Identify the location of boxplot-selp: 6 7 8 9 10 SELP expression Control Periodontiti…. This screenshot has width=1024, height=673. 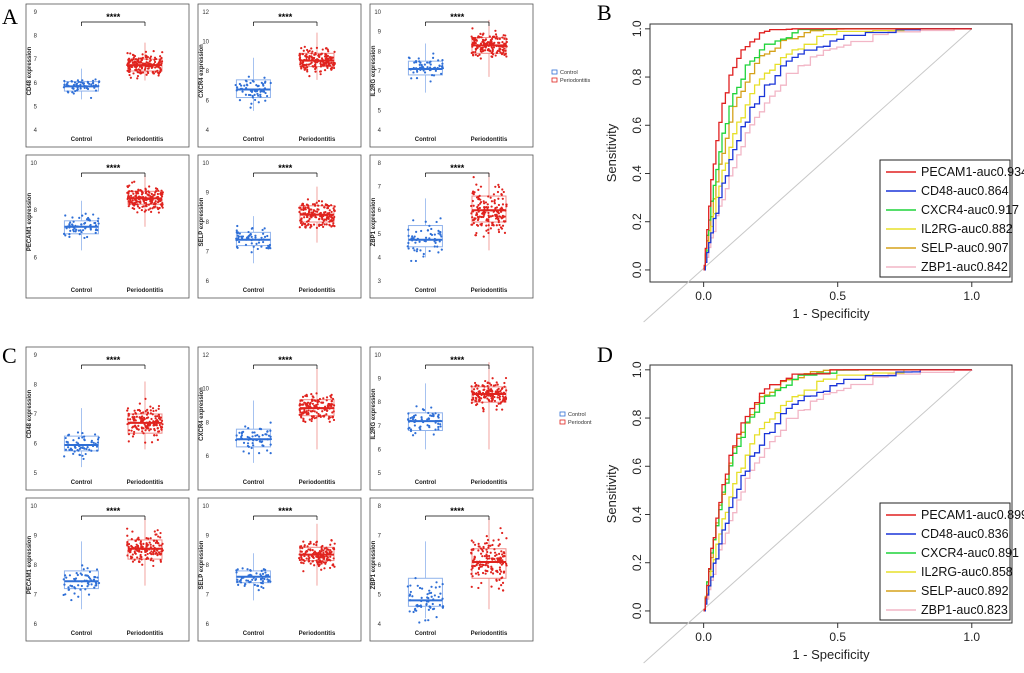
(279, 569).